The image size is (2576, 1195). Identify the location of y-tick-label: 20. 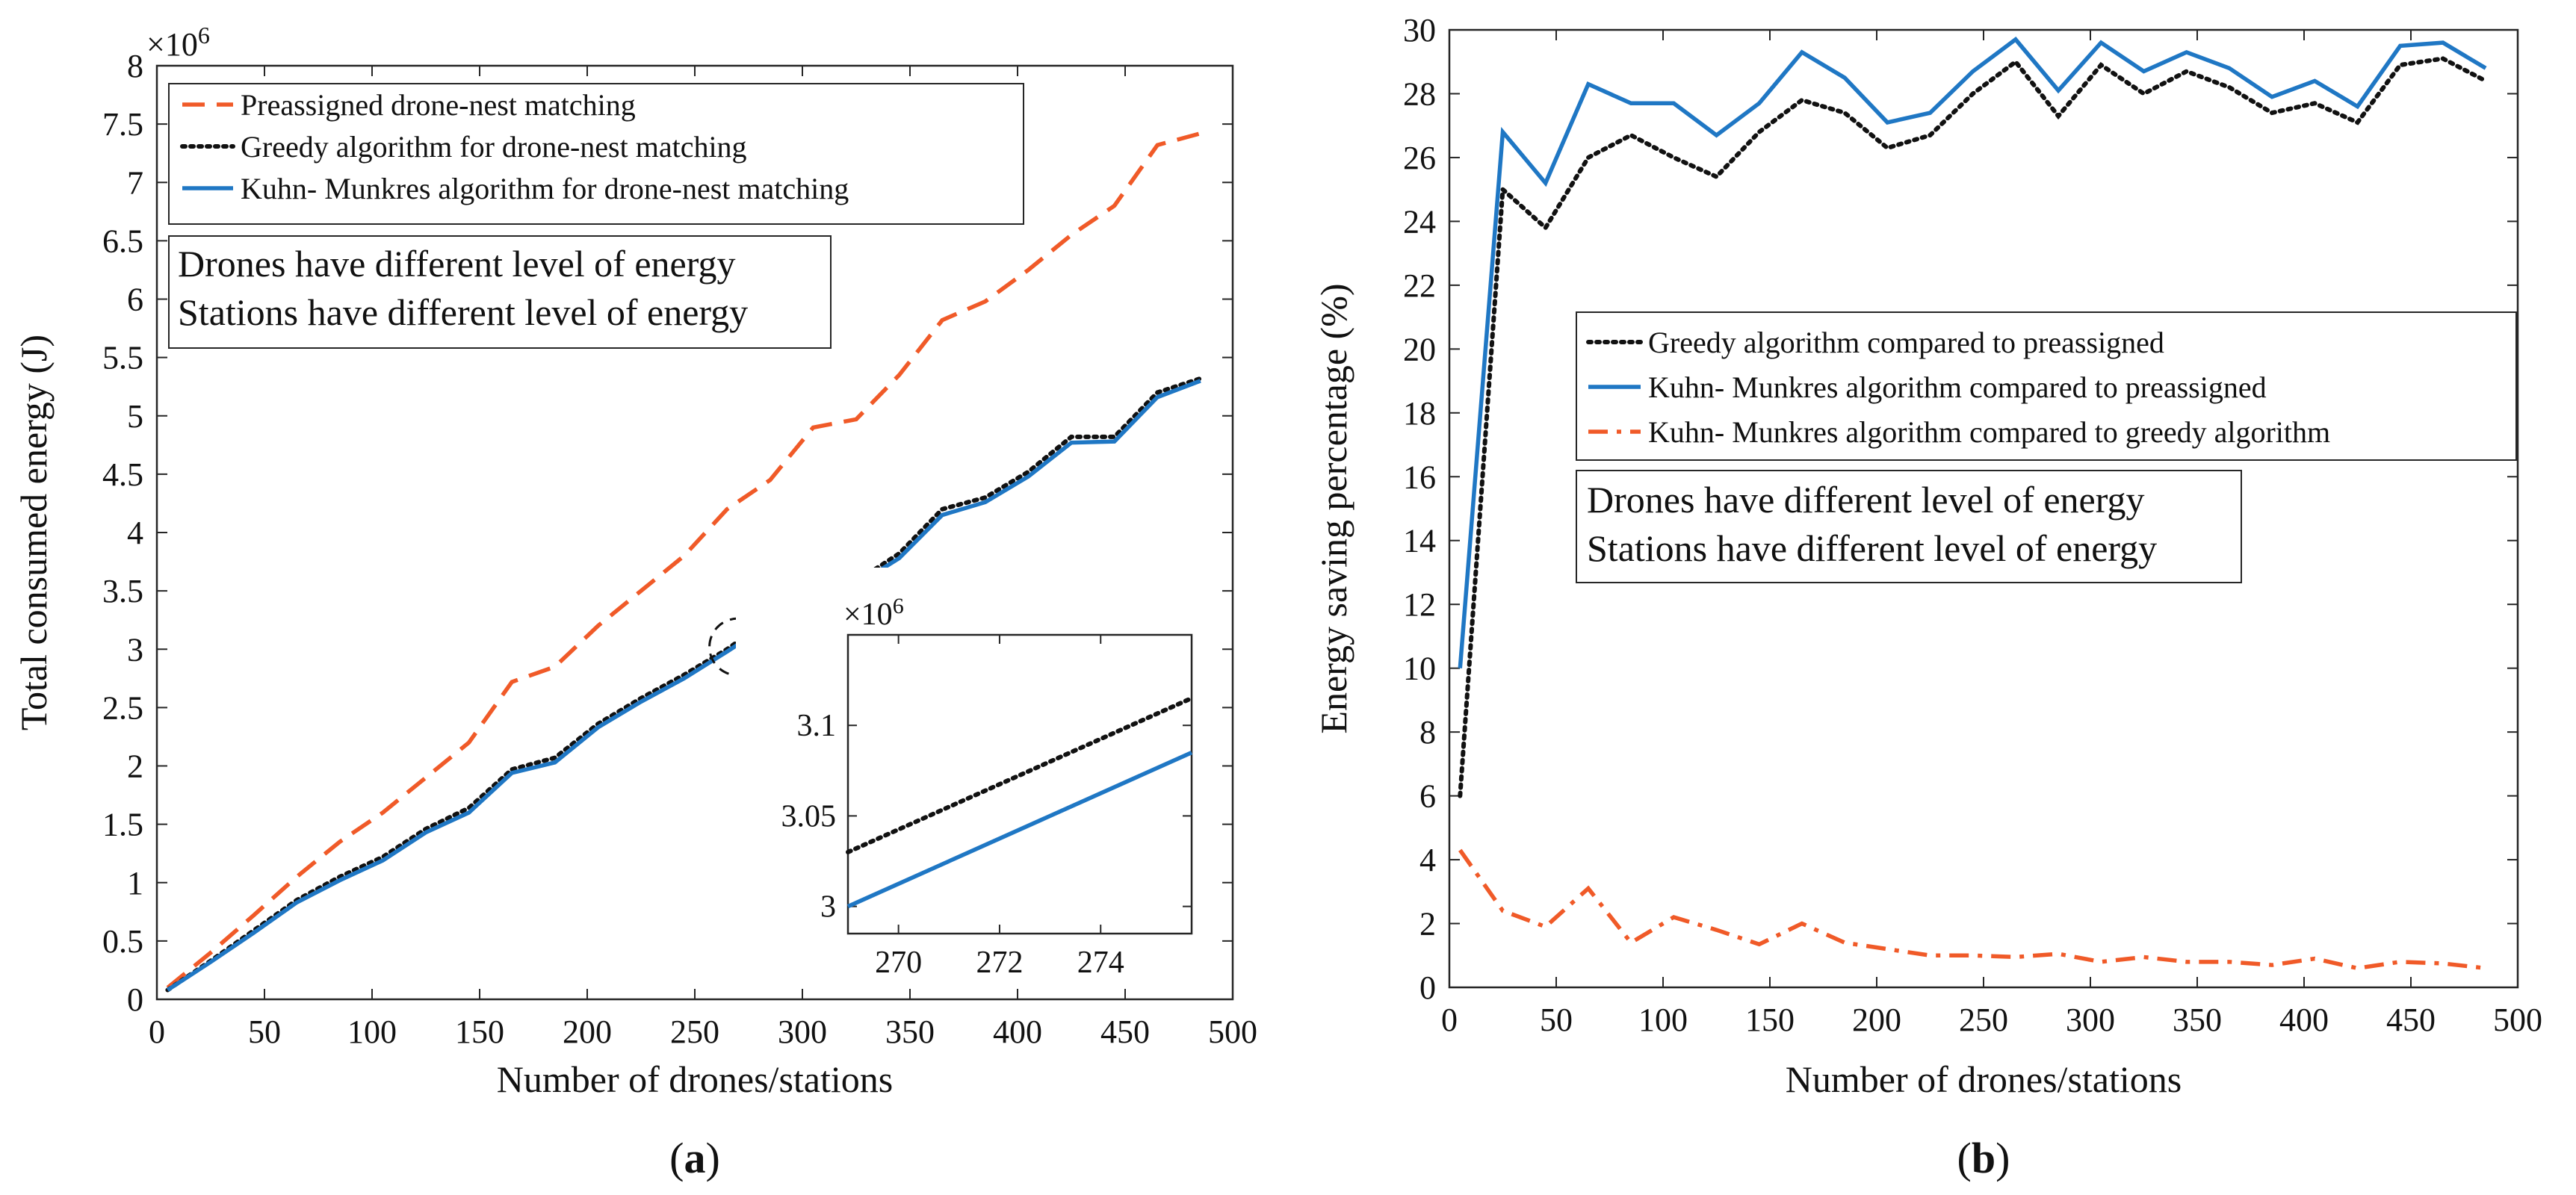
(1419, 349).